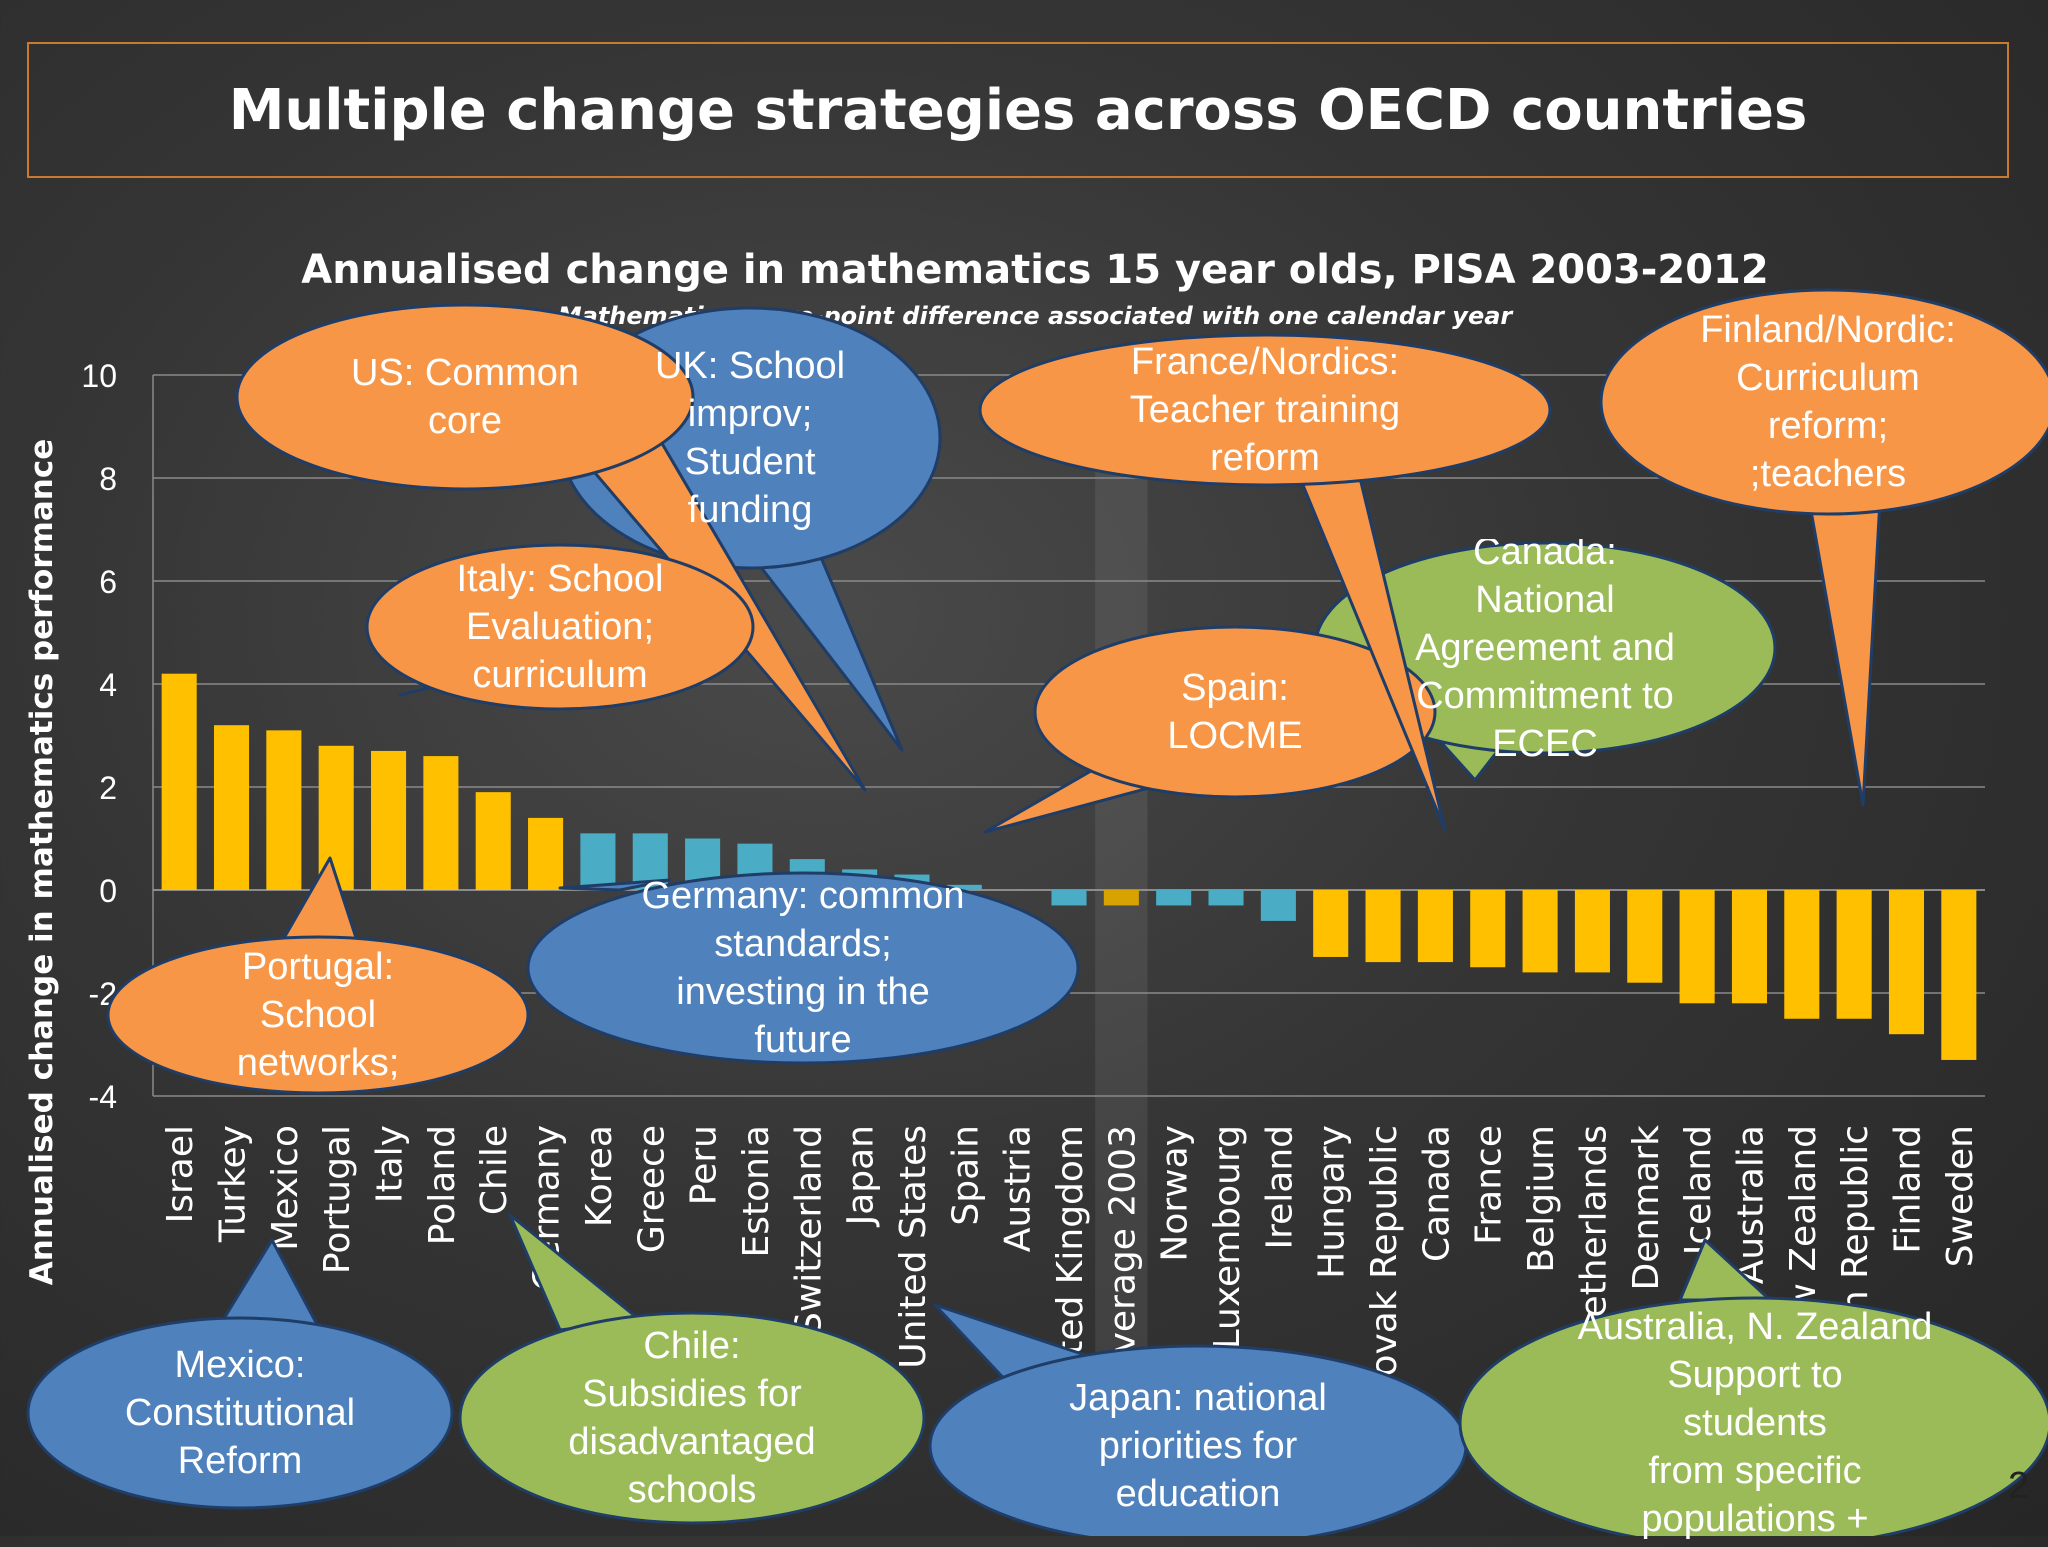 The width and height of the screenshot is (2048, 1547). What do you see at coordinates (1174, 898) in the screenshot?
I see `bar-norway` at bounding box center [1174, 898].